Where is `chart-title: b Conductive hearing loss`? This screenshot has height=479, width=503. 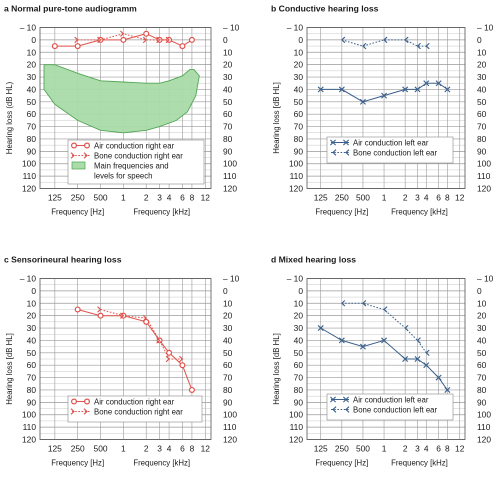
chart-title: b Conductive hearing loss is located at coordinates (325, 9).